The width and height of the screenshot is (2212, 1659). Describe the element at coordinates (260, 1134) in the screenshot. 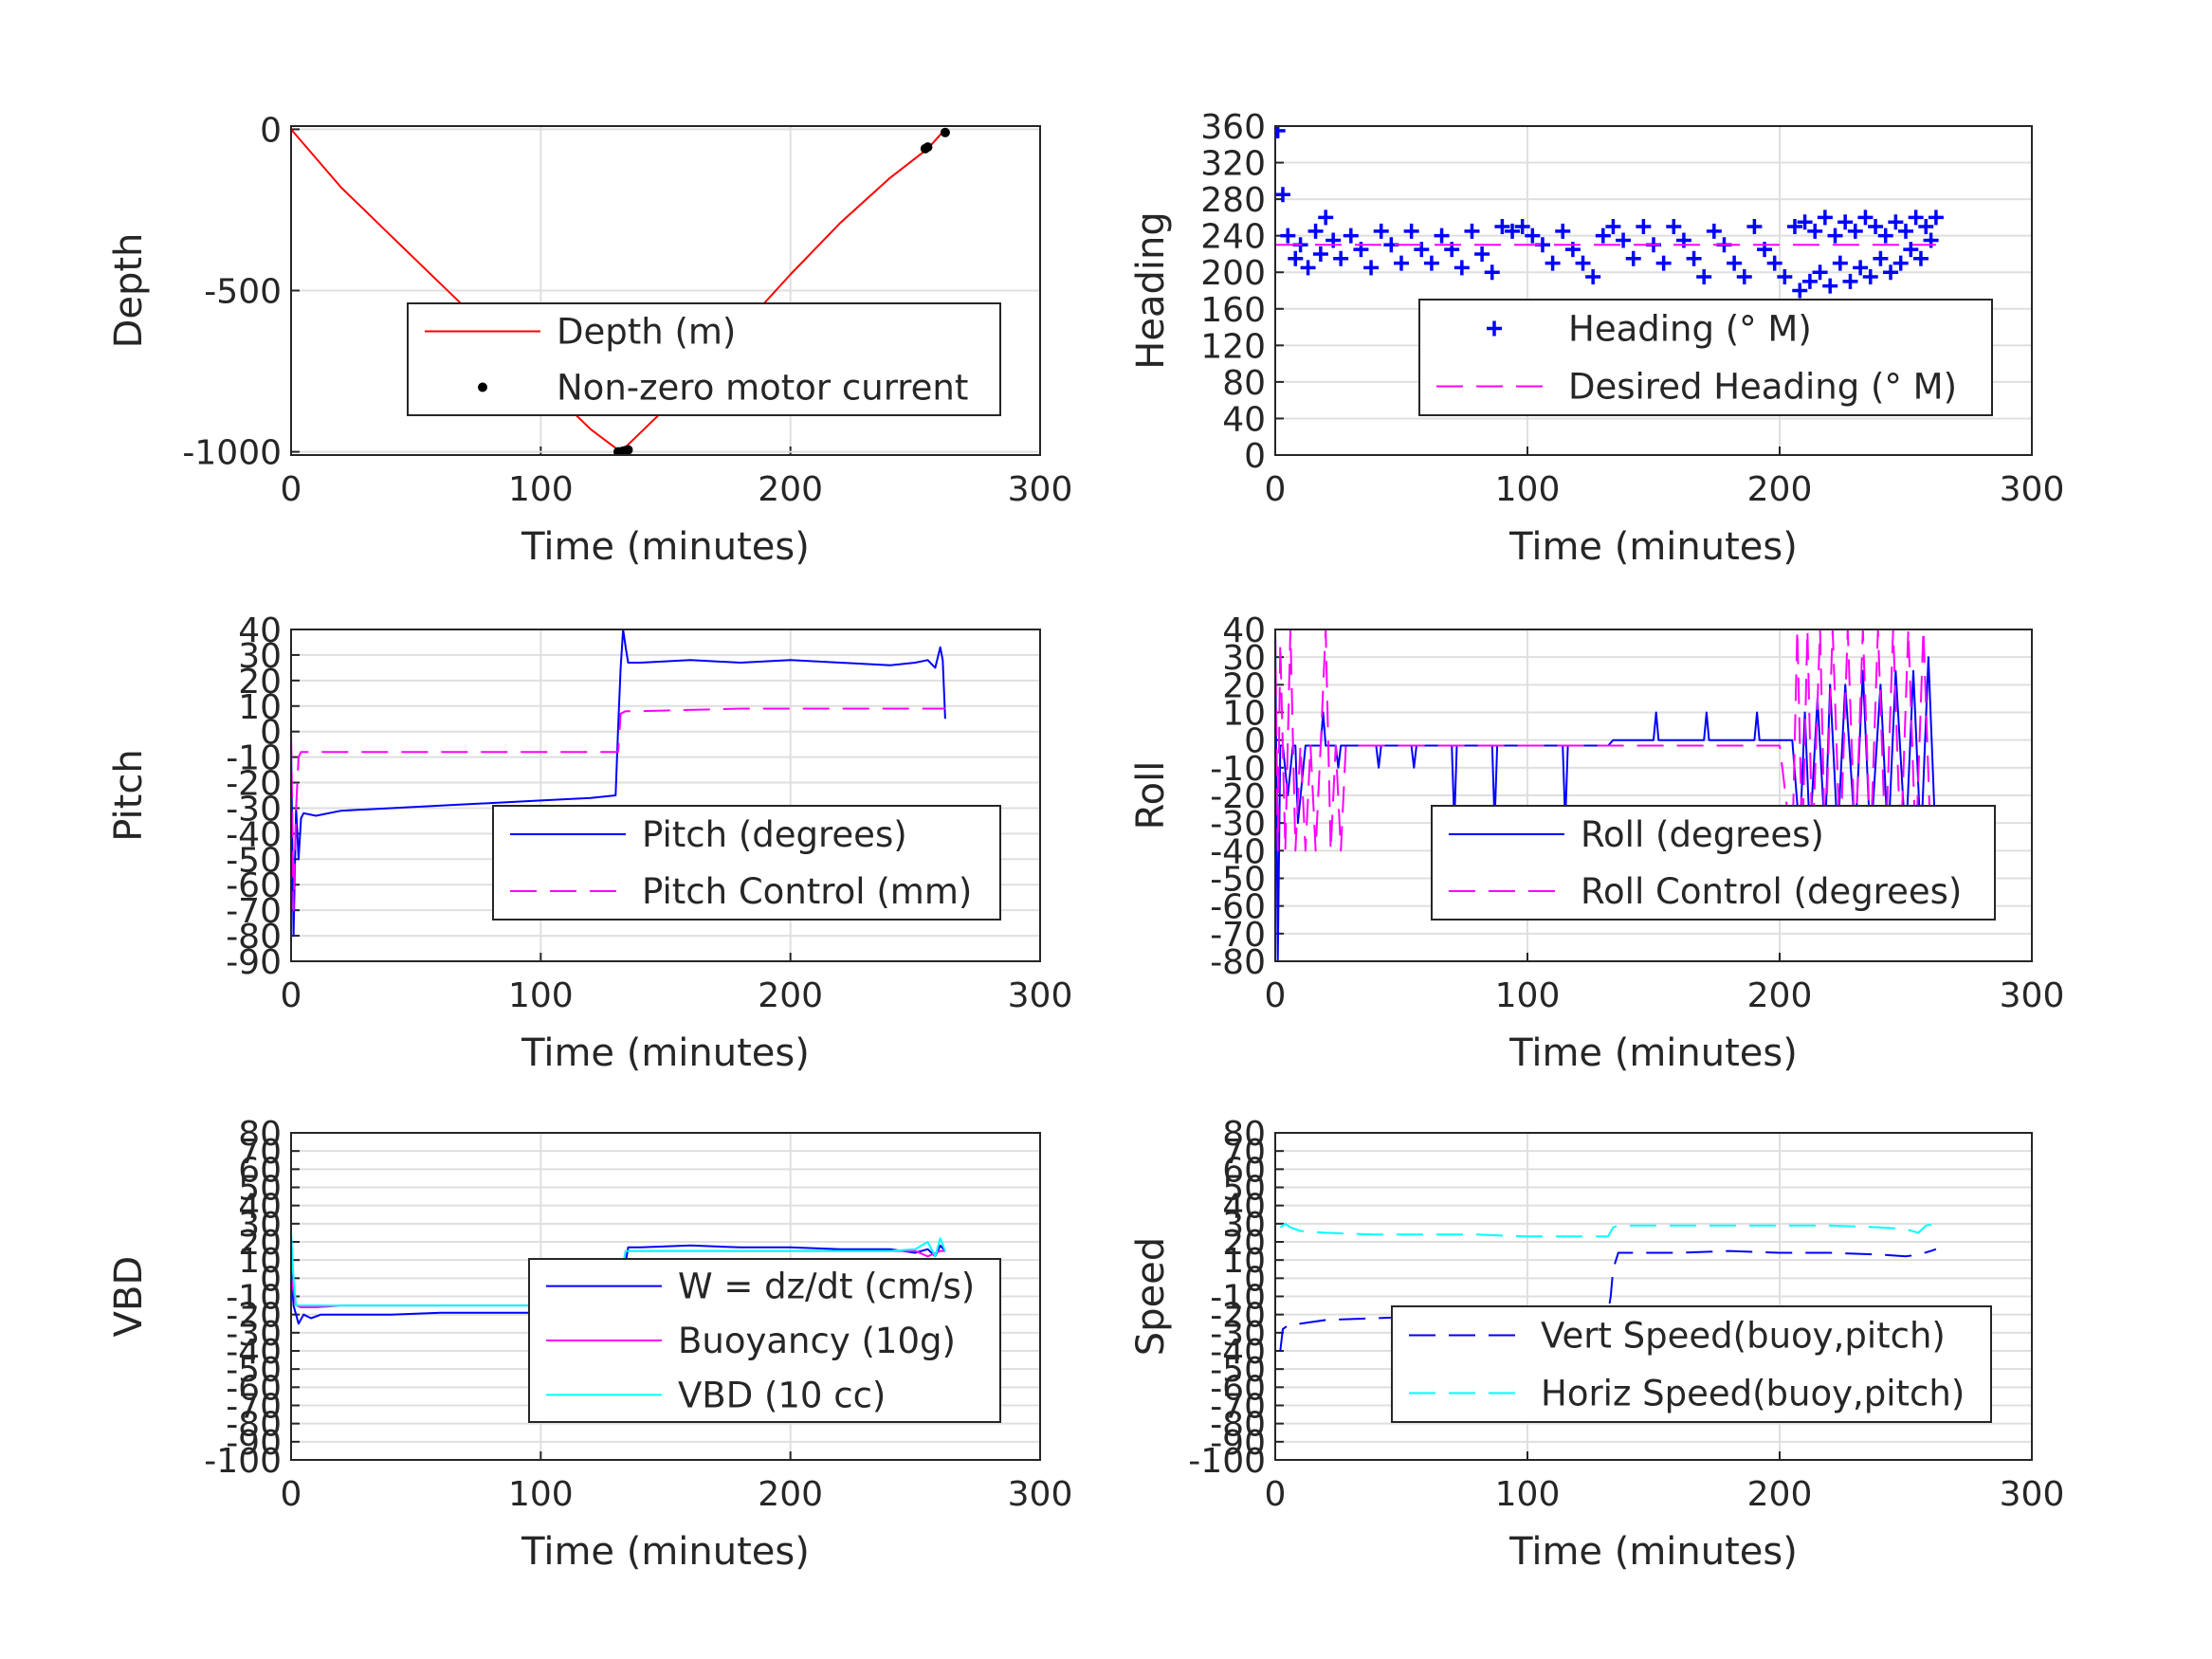

I see `y-tick-label: 80` at that location.